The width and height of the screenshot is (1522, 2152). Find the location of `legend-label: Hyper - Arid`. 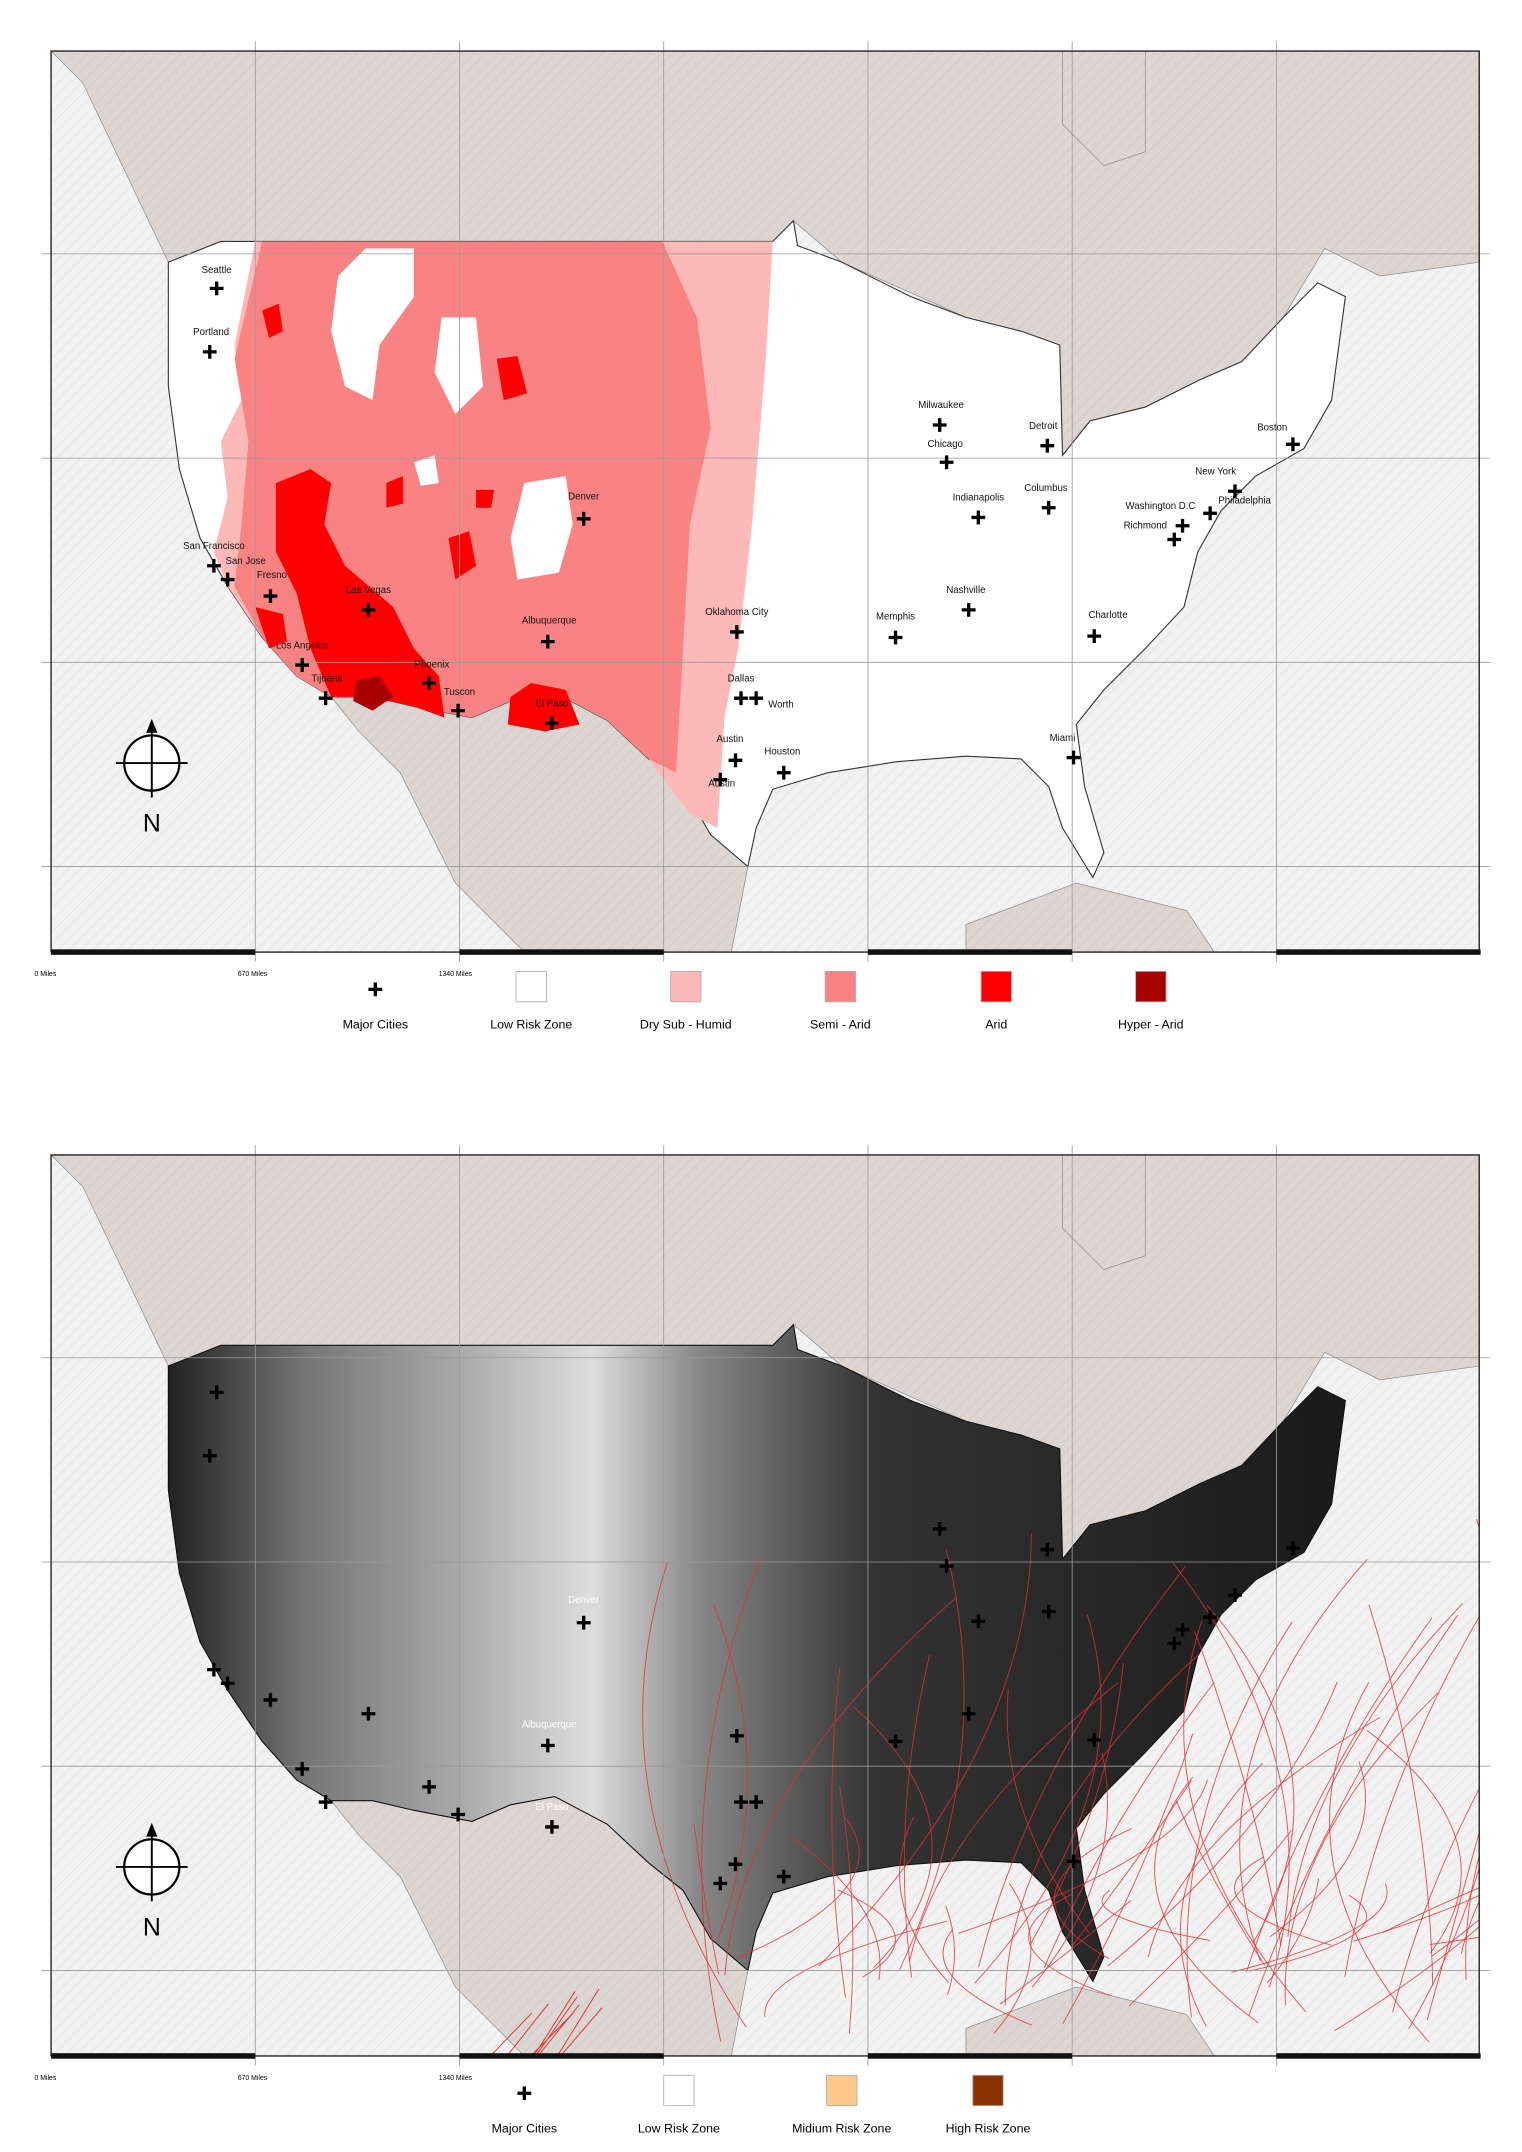

legend-label: Hyper - Arid is located at coordinates (1151, 1025).